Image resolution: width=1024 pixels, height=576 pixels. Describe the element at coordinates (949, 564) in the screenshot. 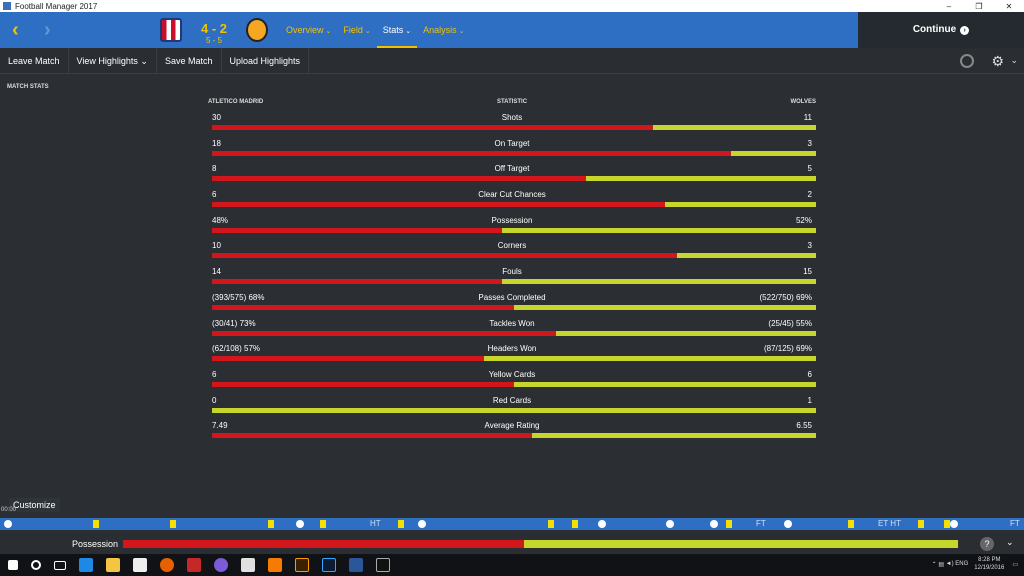

I see `volume-icon: ◄)` at that location.